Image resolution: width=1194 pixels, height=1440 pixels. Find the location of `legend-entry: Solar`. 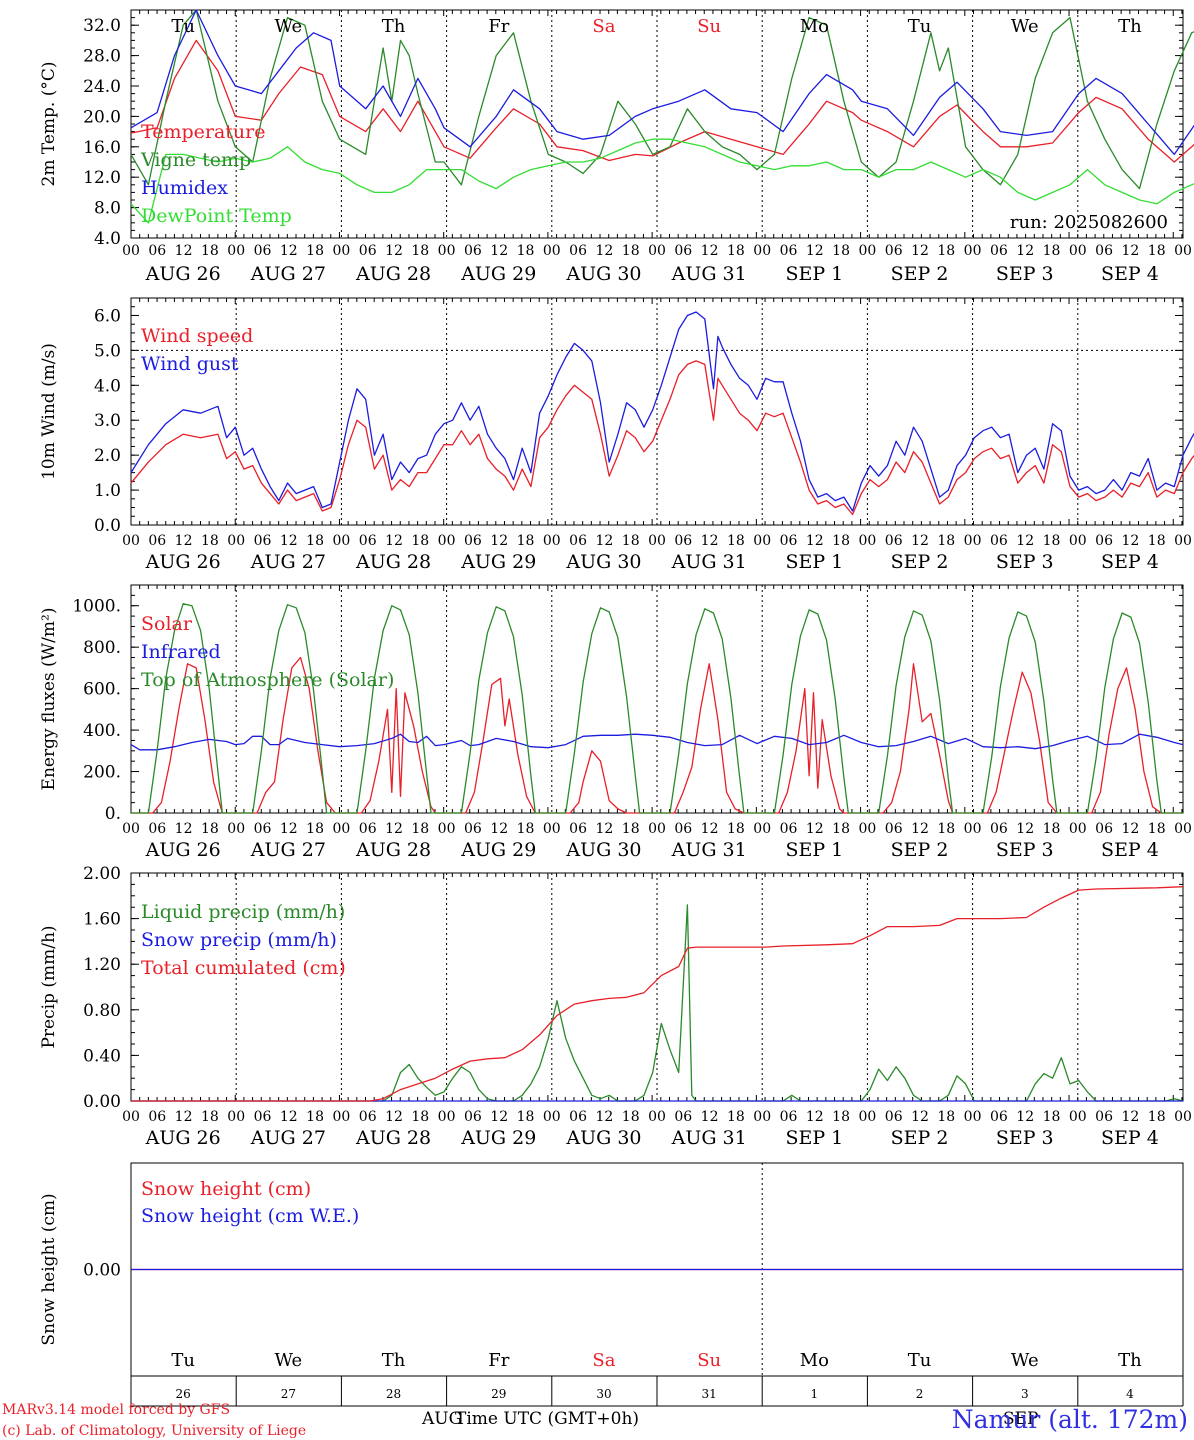

legend-entry: Solar is located at coordinates (167, 624).